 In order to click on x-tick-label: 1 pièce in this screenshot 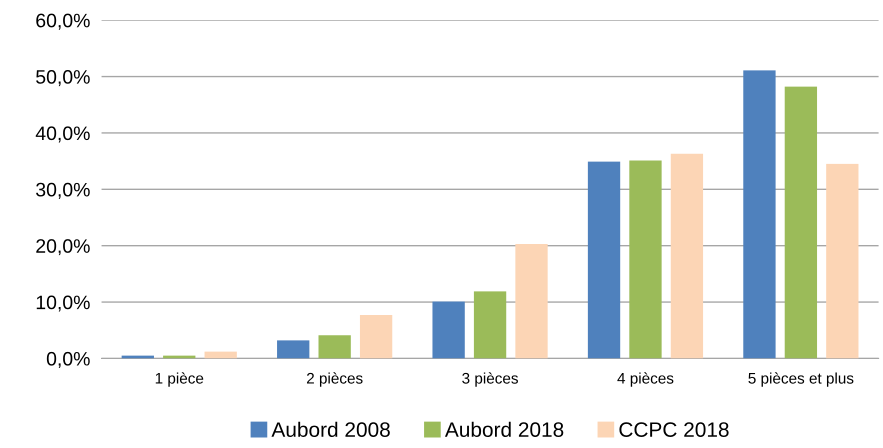, I will do `click(180, 379)`.